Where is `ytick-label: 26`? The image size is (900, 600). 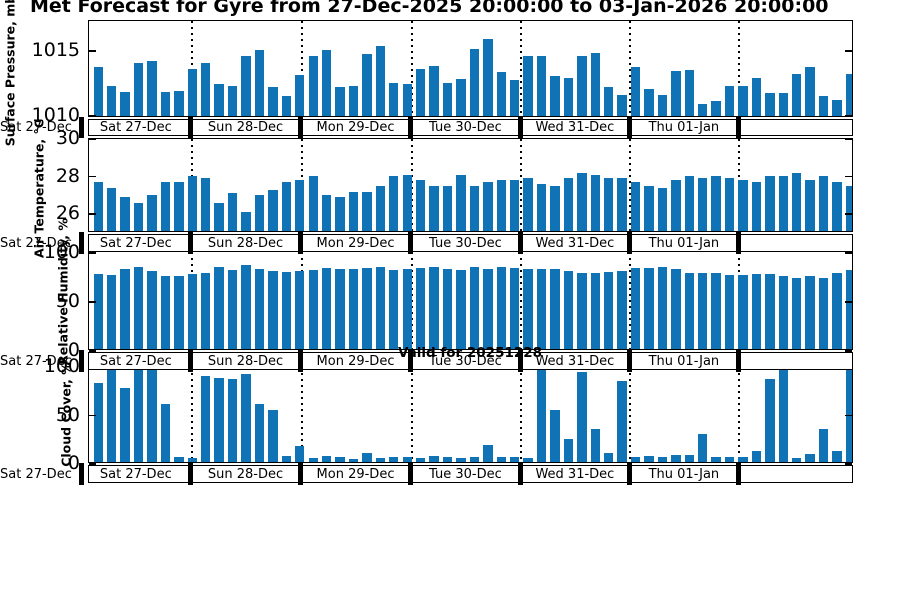
ytick-label: 26 is located at coordinates (67, 213).